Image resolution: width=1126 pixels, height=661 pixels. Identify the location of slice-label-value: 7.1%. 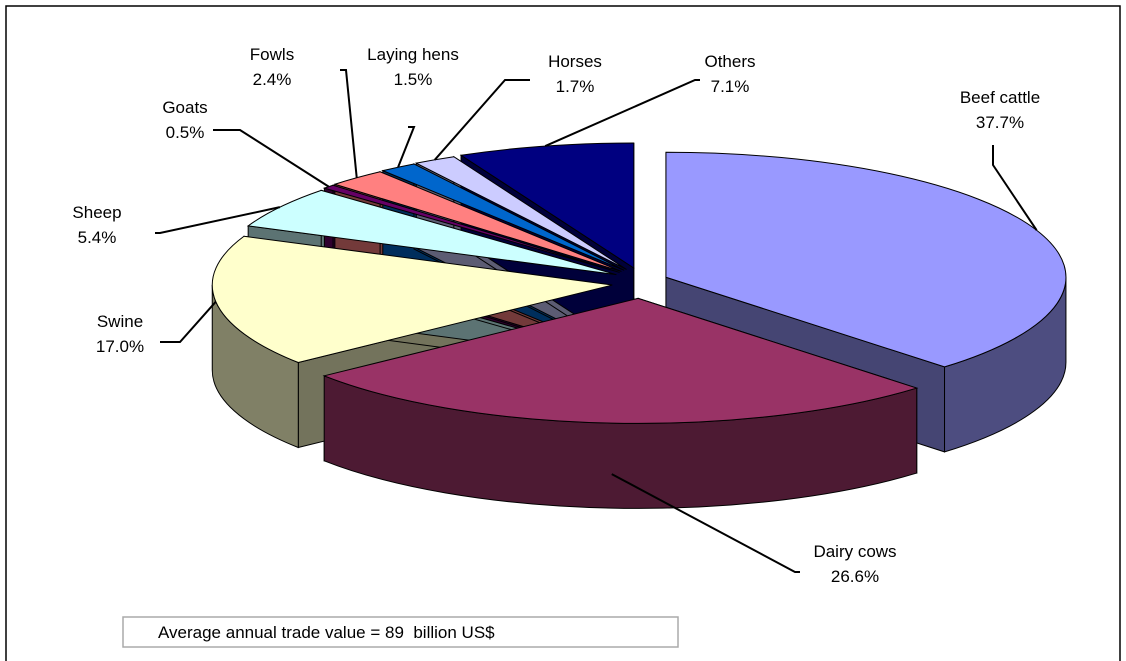
(730, 86).